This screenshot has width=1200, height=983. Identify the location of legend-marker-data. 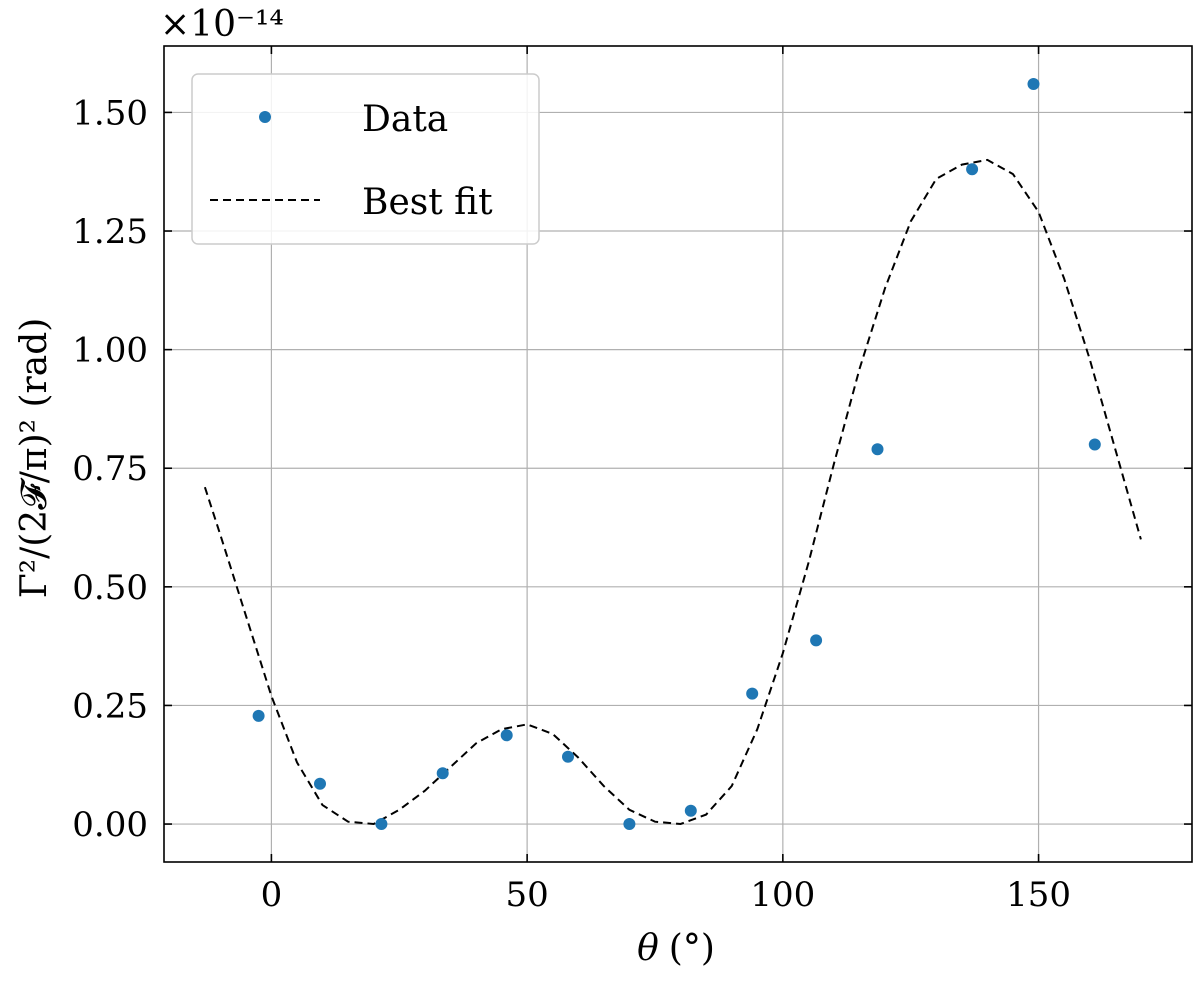
(265, 117).